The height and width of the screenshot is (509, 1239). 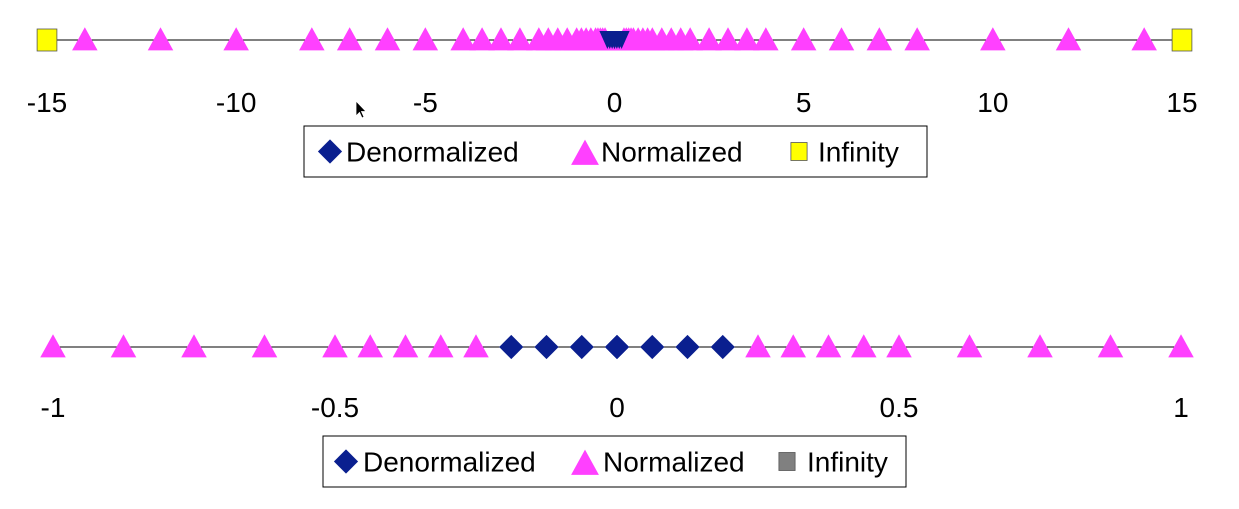 I want to click on x-tick-label: 15, so click(x=1181, y=102).